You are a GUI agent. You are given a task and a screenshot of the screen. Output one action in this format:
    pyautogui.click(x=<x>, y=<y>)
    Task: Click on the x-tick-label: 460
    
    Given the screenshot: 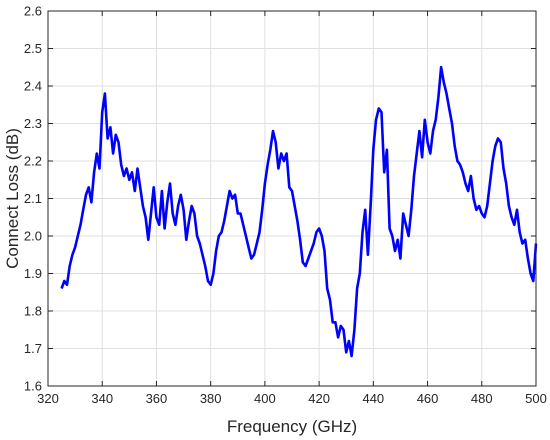 What is the action you would take?
    pyautogui.click(x=428, y=398)
    